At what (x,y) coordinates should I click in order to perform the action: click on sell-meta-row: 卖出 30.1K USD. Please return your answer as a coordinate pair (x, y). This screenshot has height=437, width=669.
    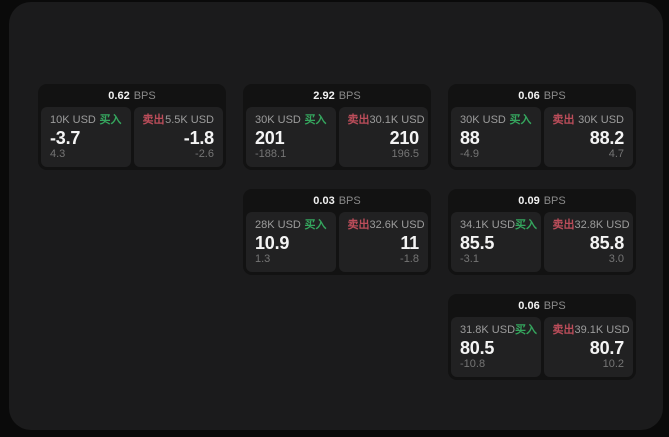
    Looking at the image, I should click on (386, 120).